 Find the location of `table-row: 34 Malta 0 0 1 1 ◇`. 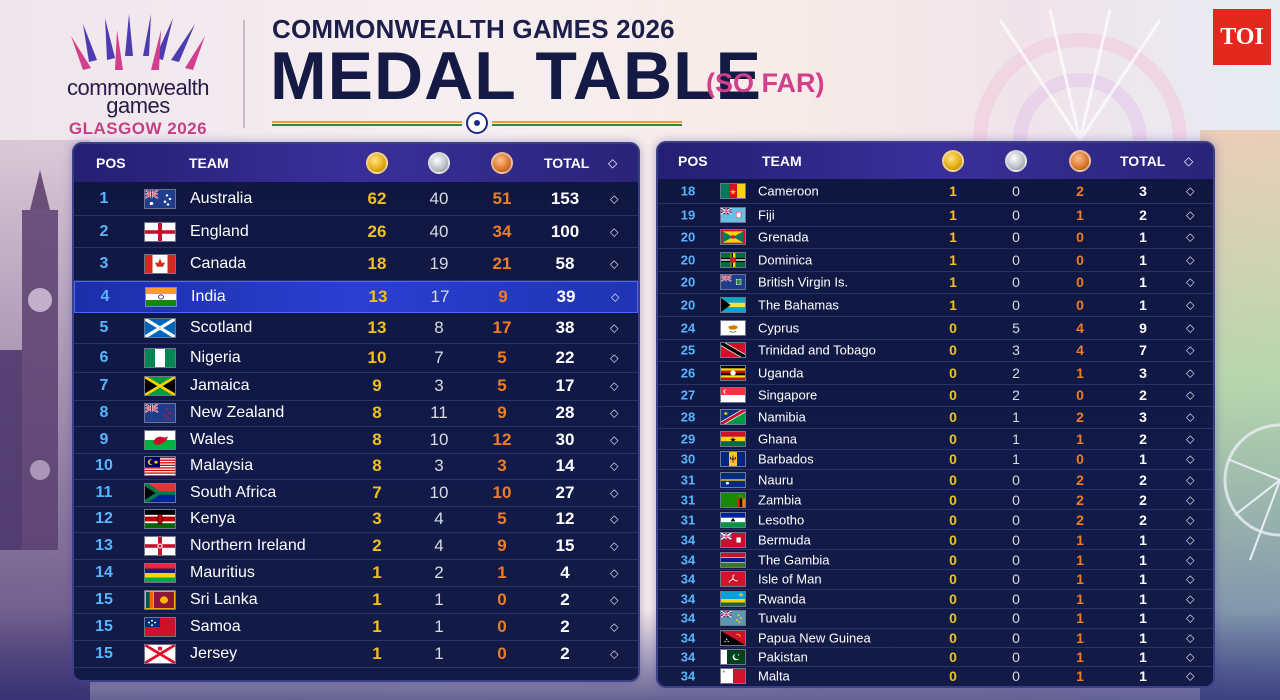

table-row: 34 Malta 0 0 1 1 ◇ is located at coordinates (935, 677).